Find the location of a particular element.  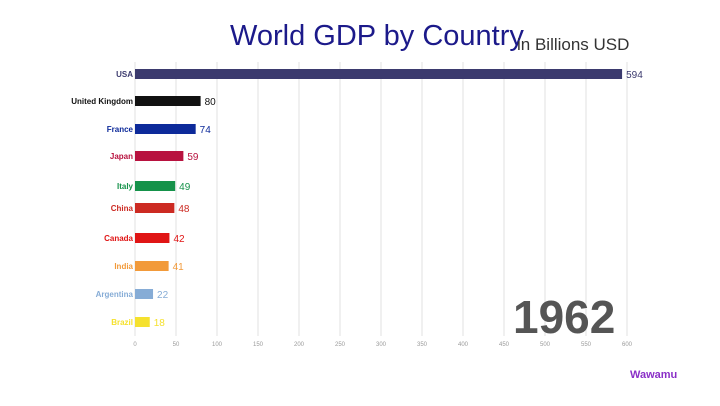

x-tick-label: 0 is located at coordinates (135, 345).